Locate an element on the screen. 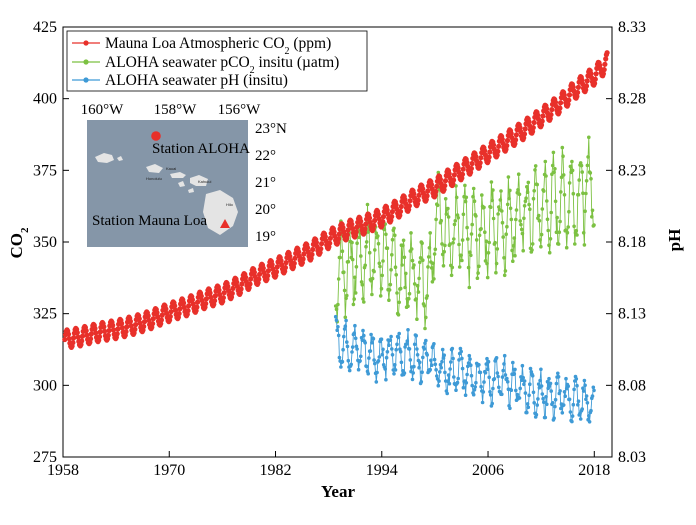  island-niihau is located at coordinates (120, 158).